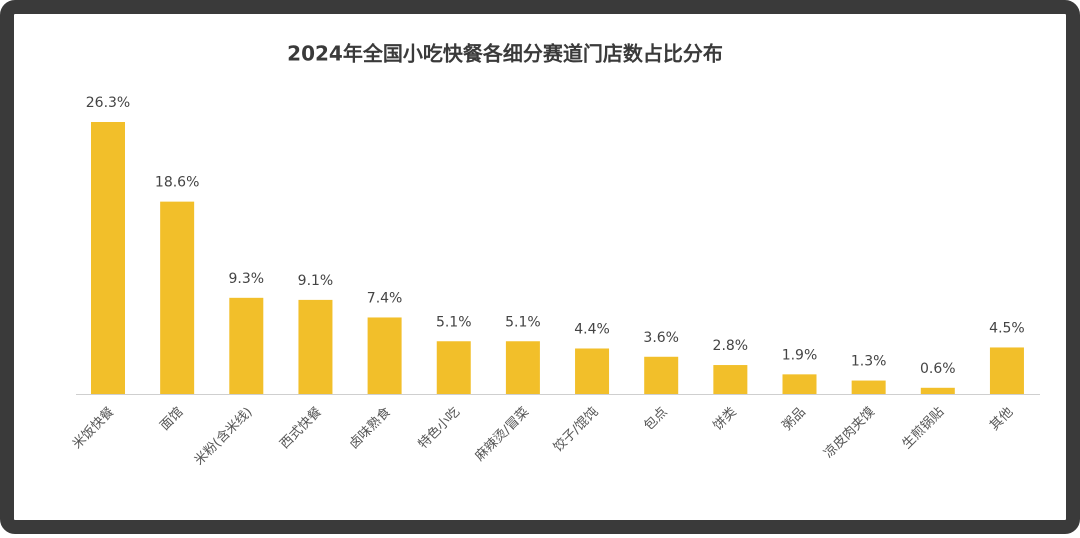 The width and height of the screenshot is (1080, 538). Describe the element at coordinates (505, 54) in the screenshot. I see `chart-title: 2024年全国小吃快餐各细分赛道门店数占比分布` at that location.